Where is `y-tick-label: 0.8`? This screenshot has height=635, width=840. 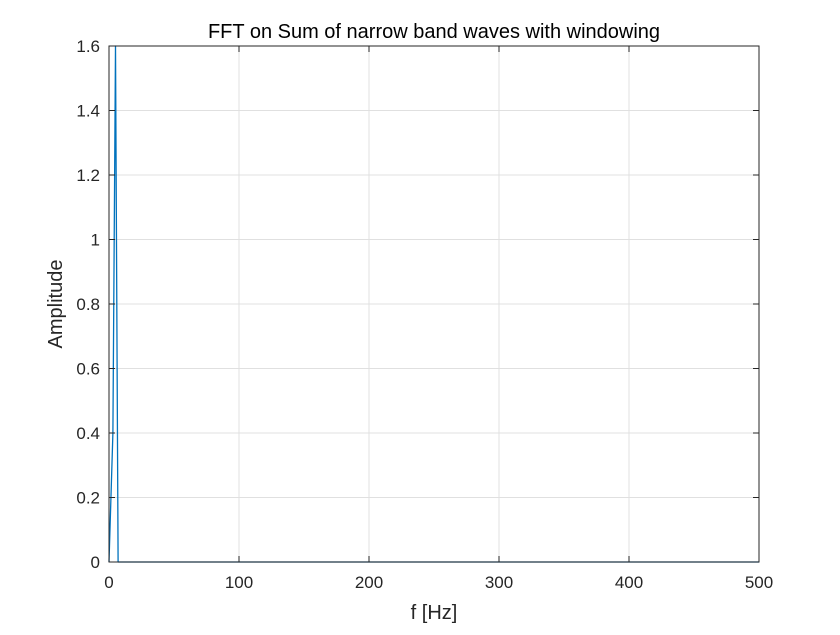 y-tick-label: 0.8 is located at coordinates (88, 304).